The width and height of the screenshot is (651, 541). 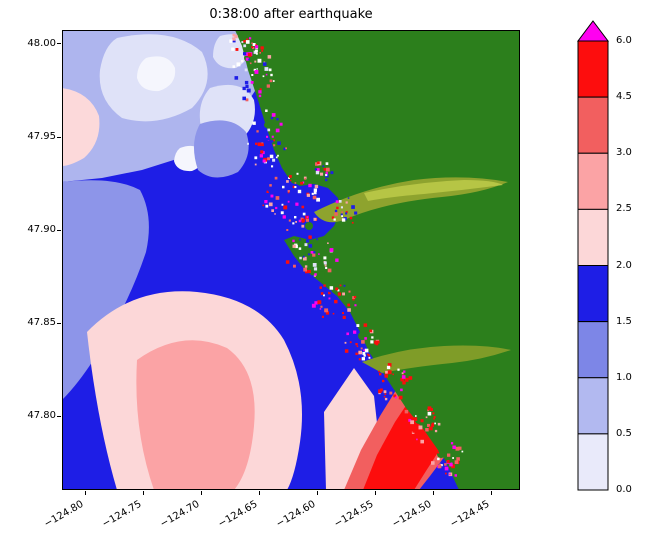 I want to click on y-tick-label: 47.95, so click(x=41, y=137).